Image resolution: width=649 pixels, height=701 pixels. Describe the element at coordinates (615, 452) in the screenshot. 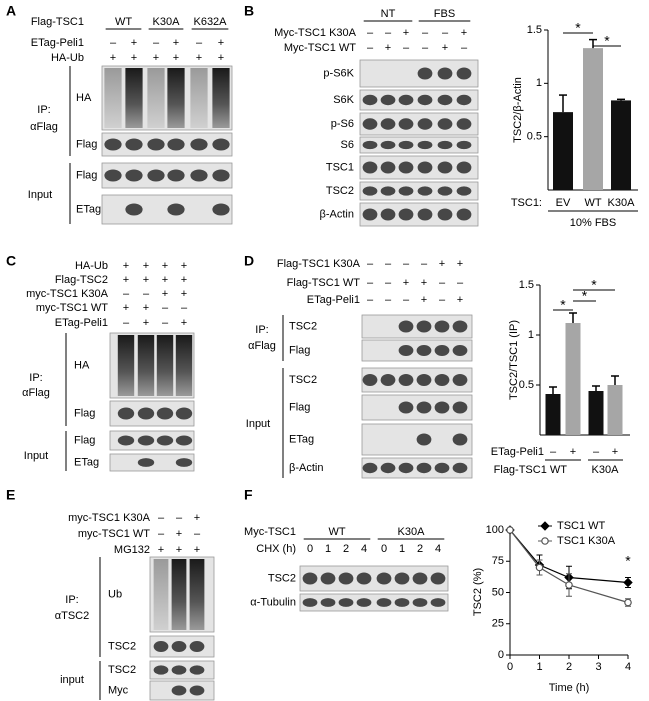

I see `x-tick-label: +` at that location.